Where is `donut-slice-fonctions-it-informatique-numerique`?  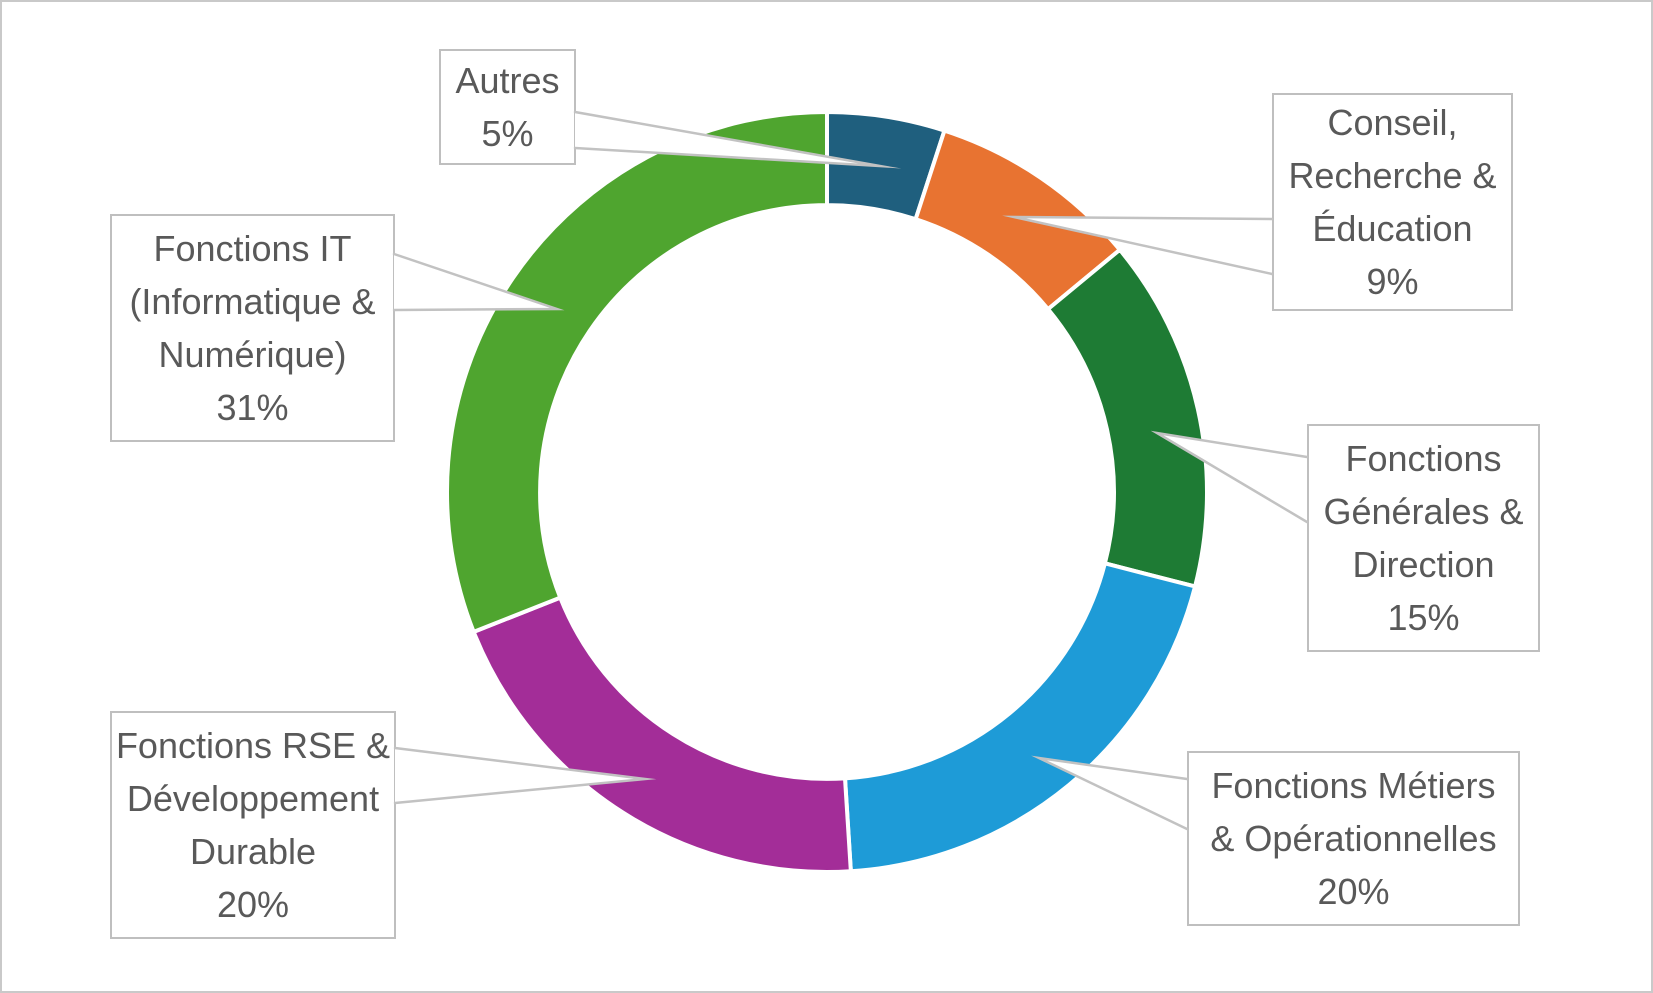
donut-slice-fonctions-it-informatique-numerique is located at coordinates (636, 372).